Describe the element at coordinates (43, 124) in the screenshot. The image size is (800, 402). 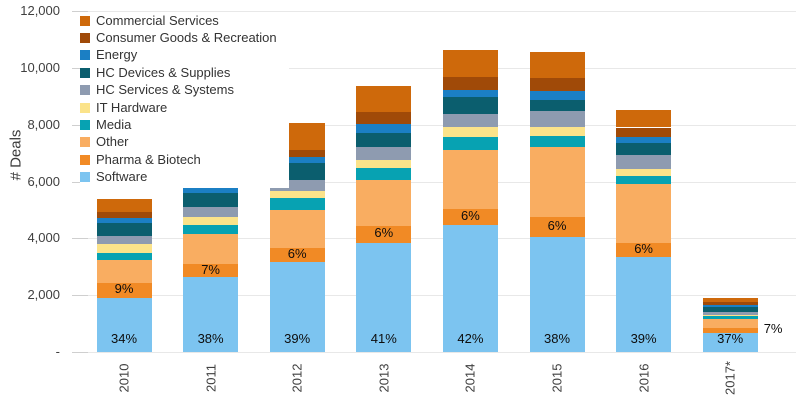
I see `y-tick-label: 8,000` at that location.